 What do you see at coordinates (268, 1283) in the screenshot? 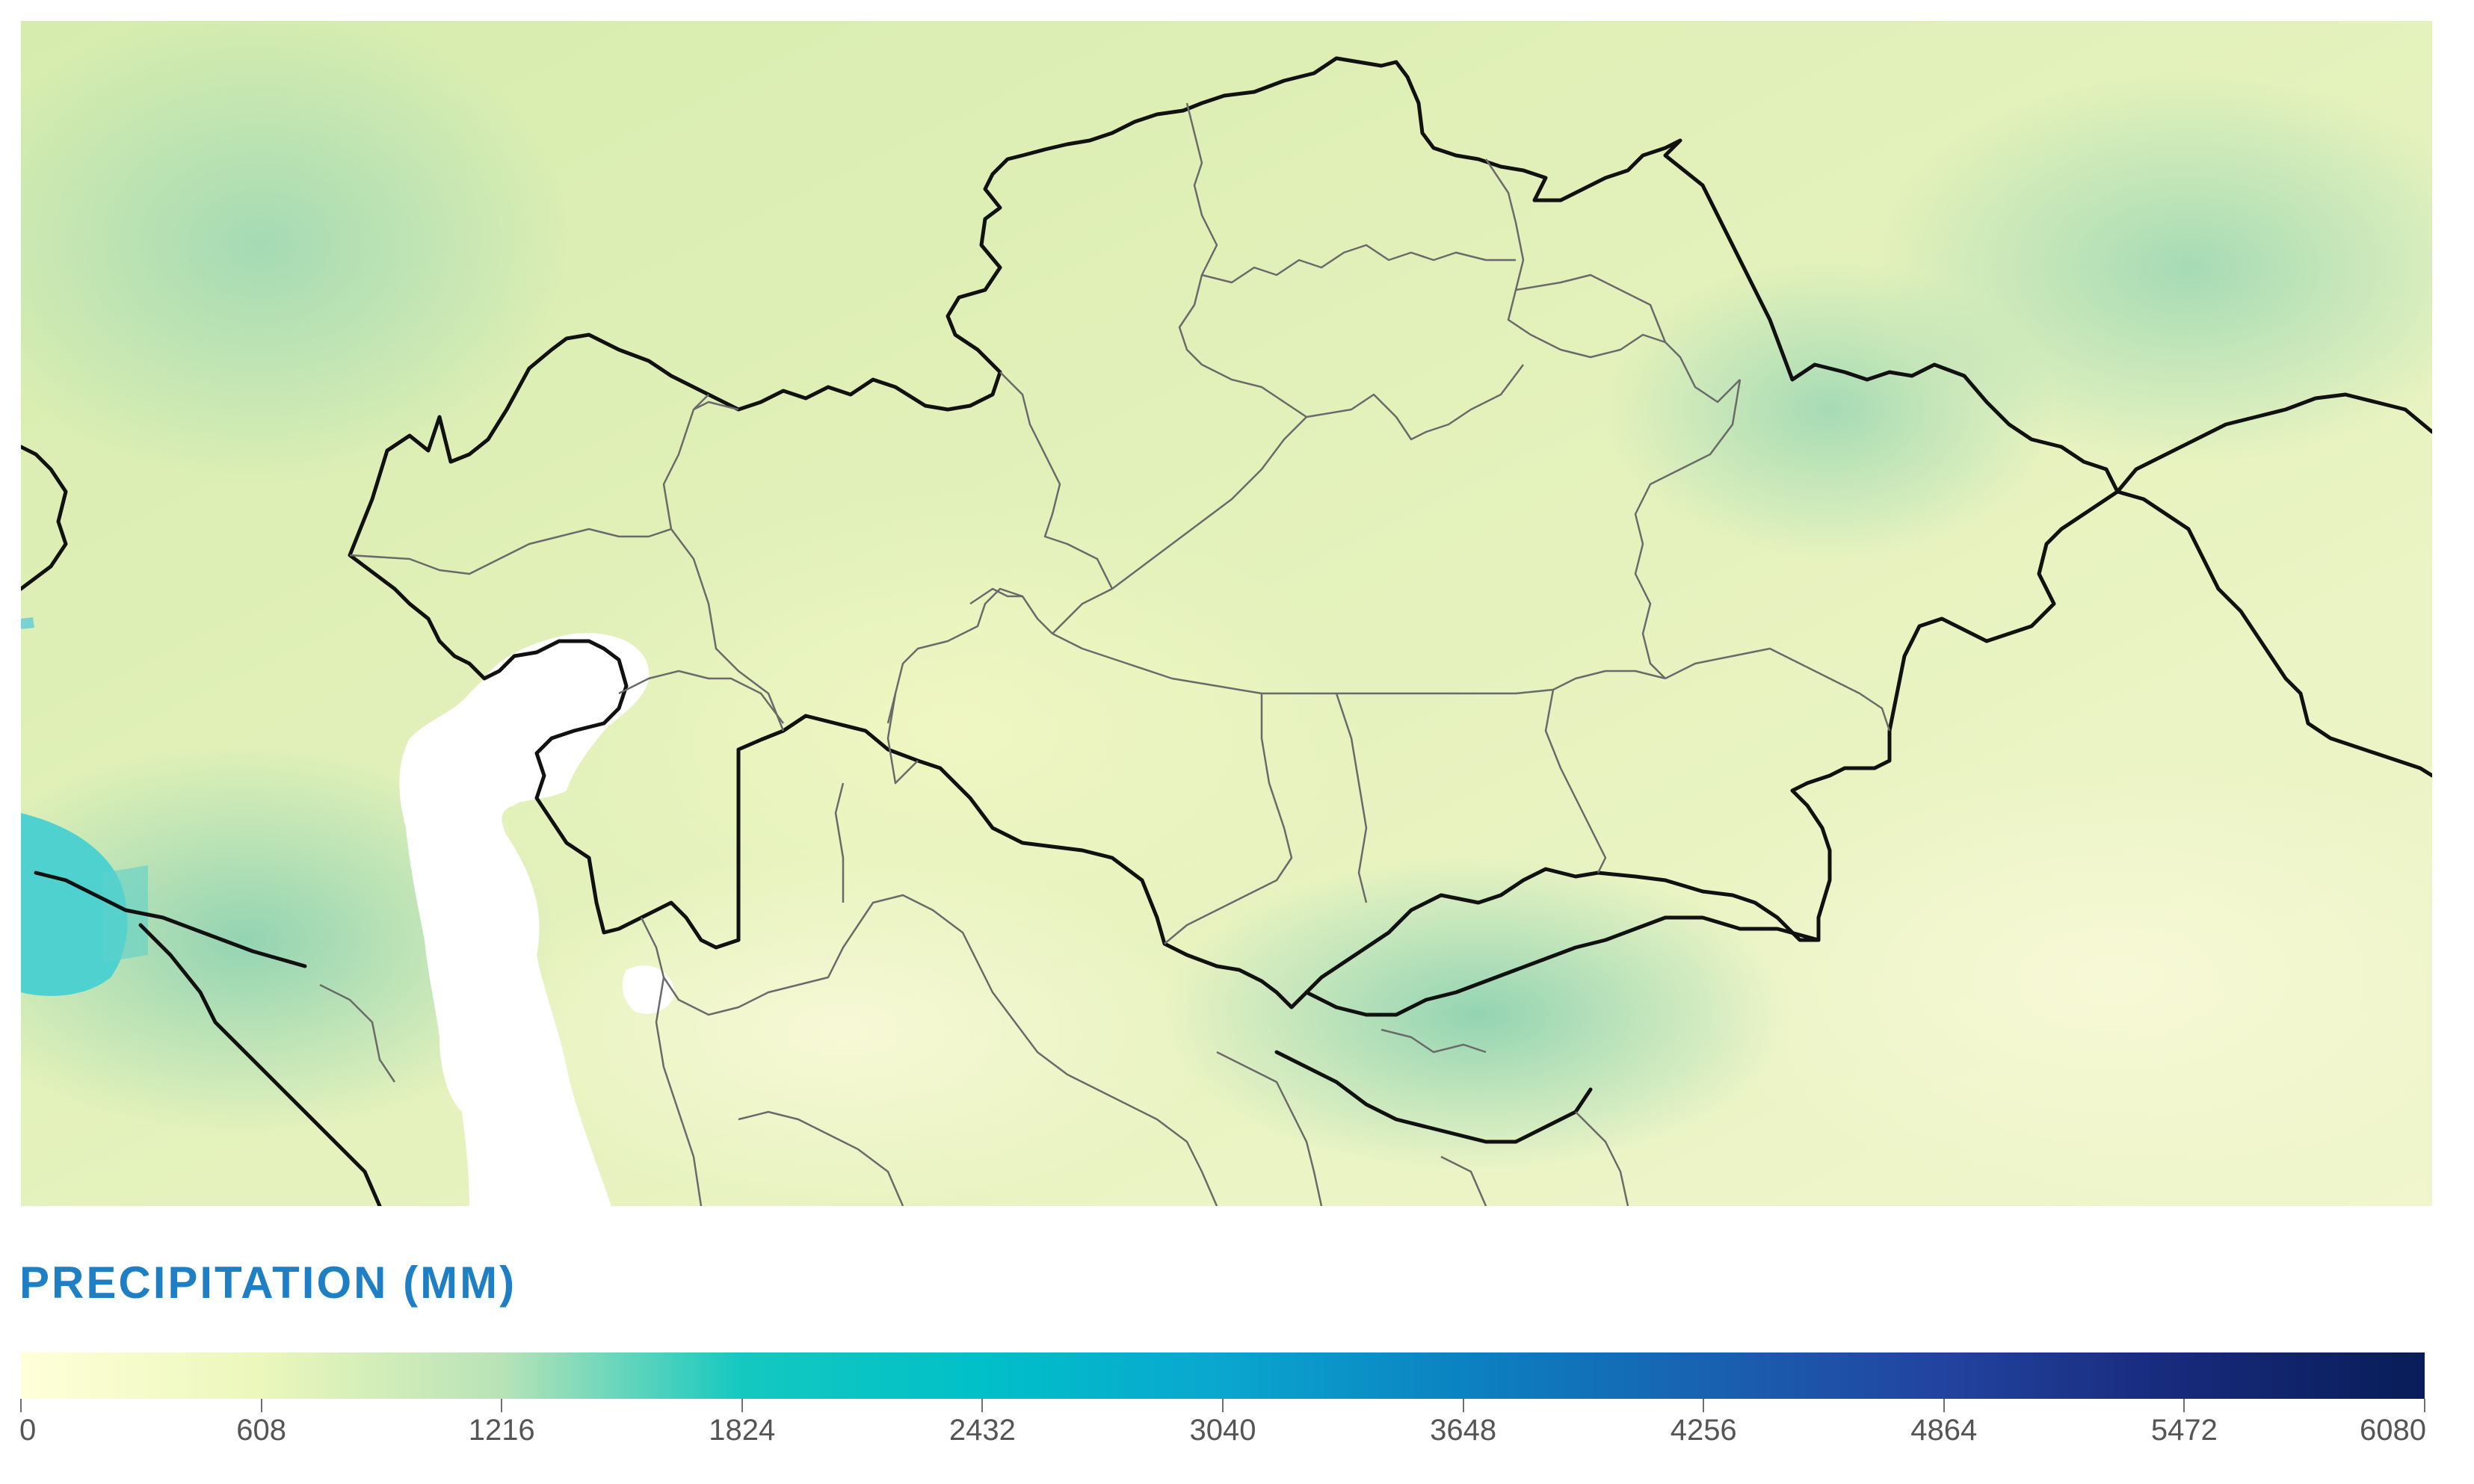
I see `legend-title: PRECIPITATION (MM)` at bounding box center [268, 1283].